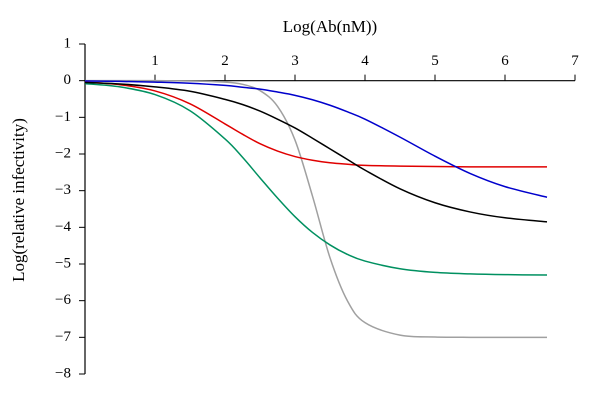  I want to click on y-tick-label: −3, so click(63, 190).